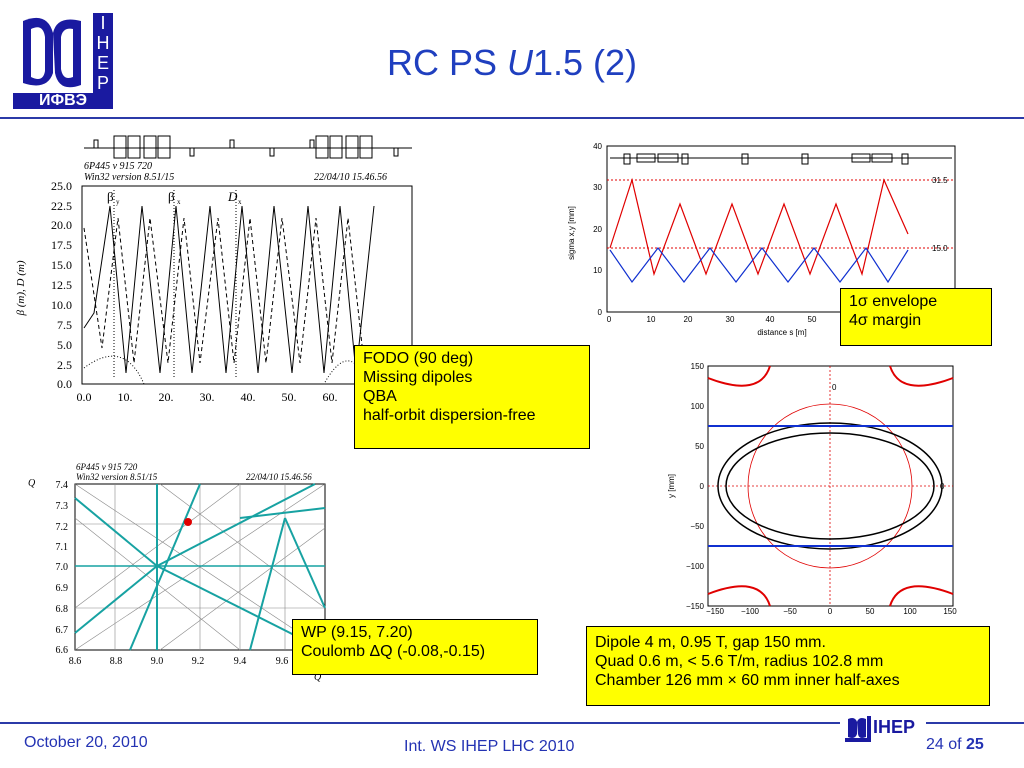 The height and width of the screenshot is (768, 1024). What do you see at coordinates (117, 477) in the screenshot?
I see `tune-header-line2: Win32 version 8.51/15` at bounding box center [117, 477].